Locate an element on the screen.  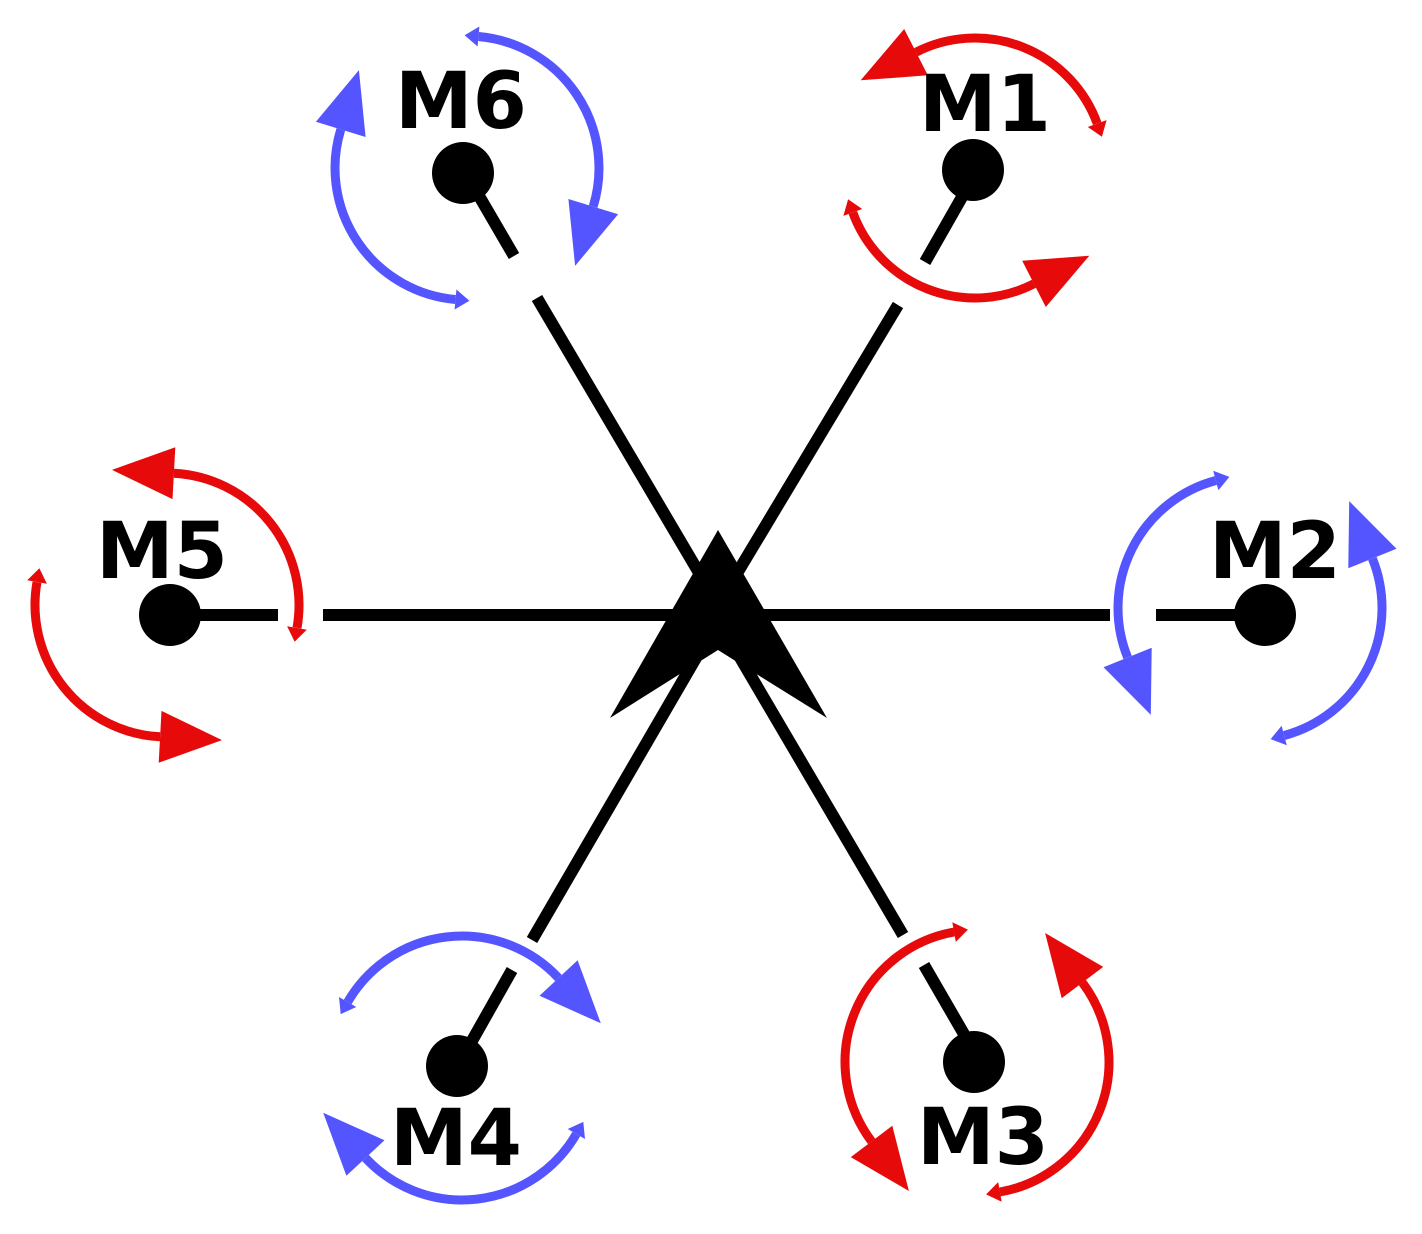
motor-m3-hub is located at coordinates (974, 1062).